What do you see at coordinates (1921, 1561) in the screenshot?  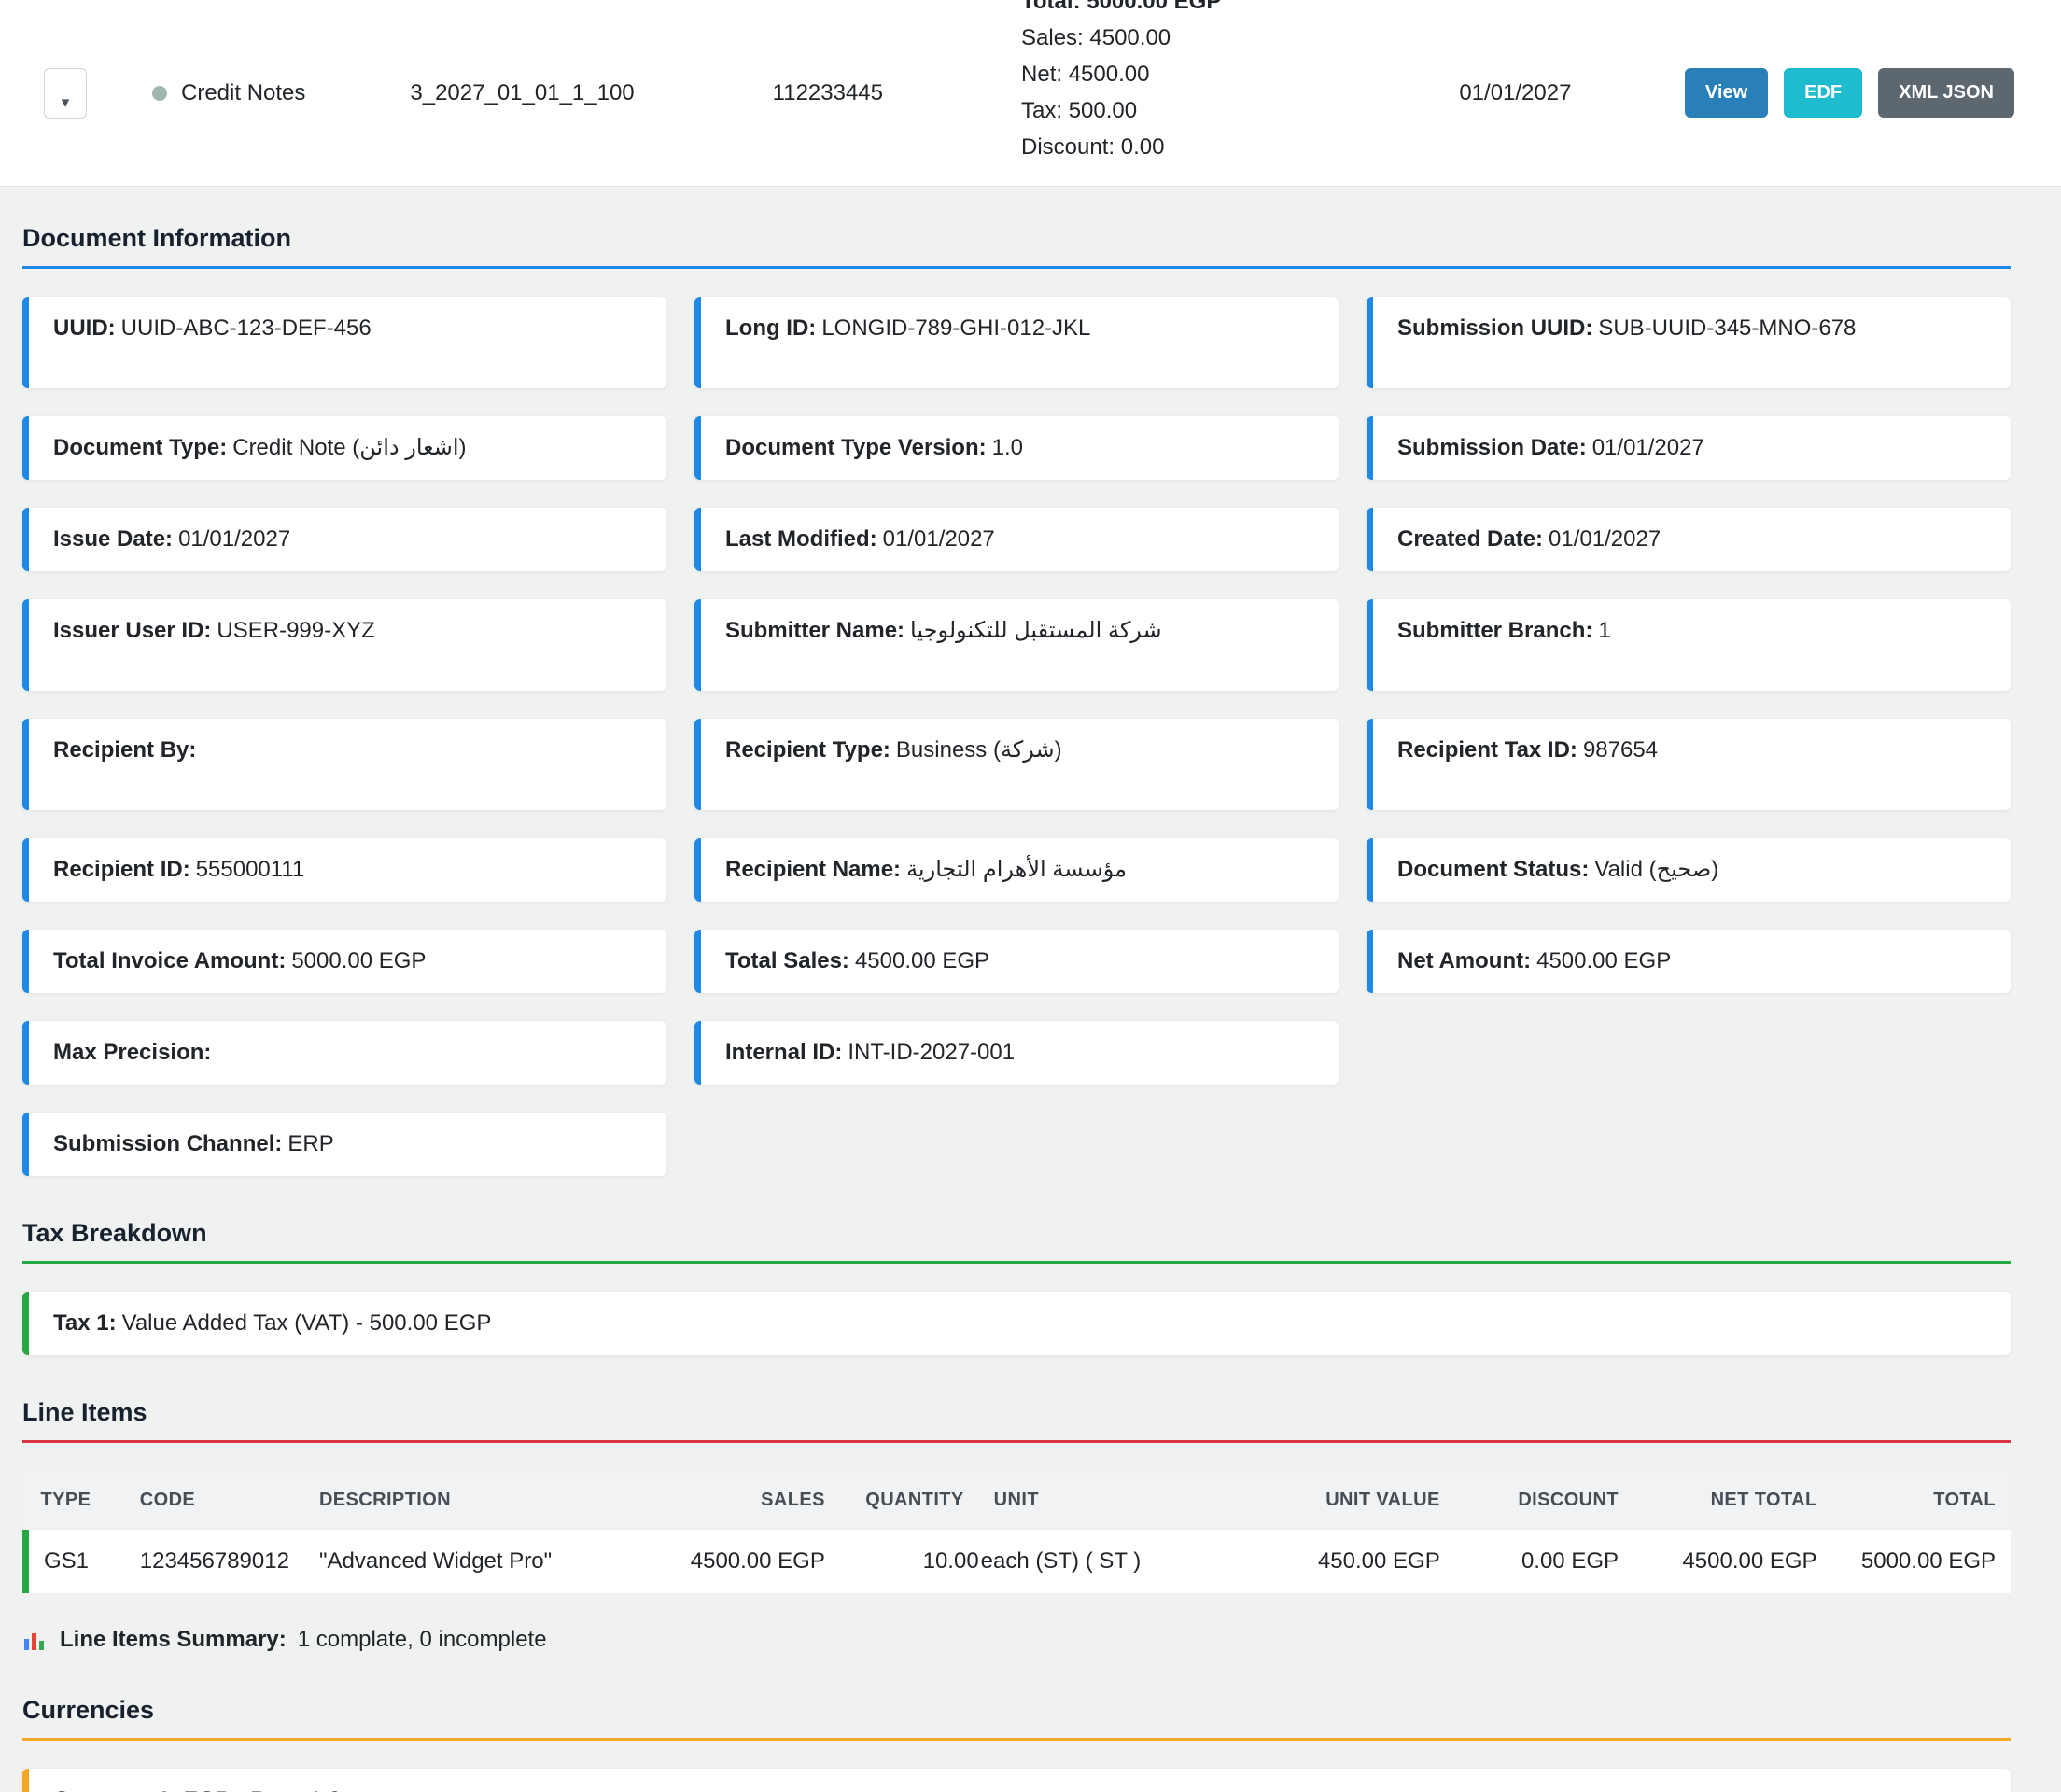 I see `cell-total: 5000.00 EGP` at bounding box center [1921, 1561].